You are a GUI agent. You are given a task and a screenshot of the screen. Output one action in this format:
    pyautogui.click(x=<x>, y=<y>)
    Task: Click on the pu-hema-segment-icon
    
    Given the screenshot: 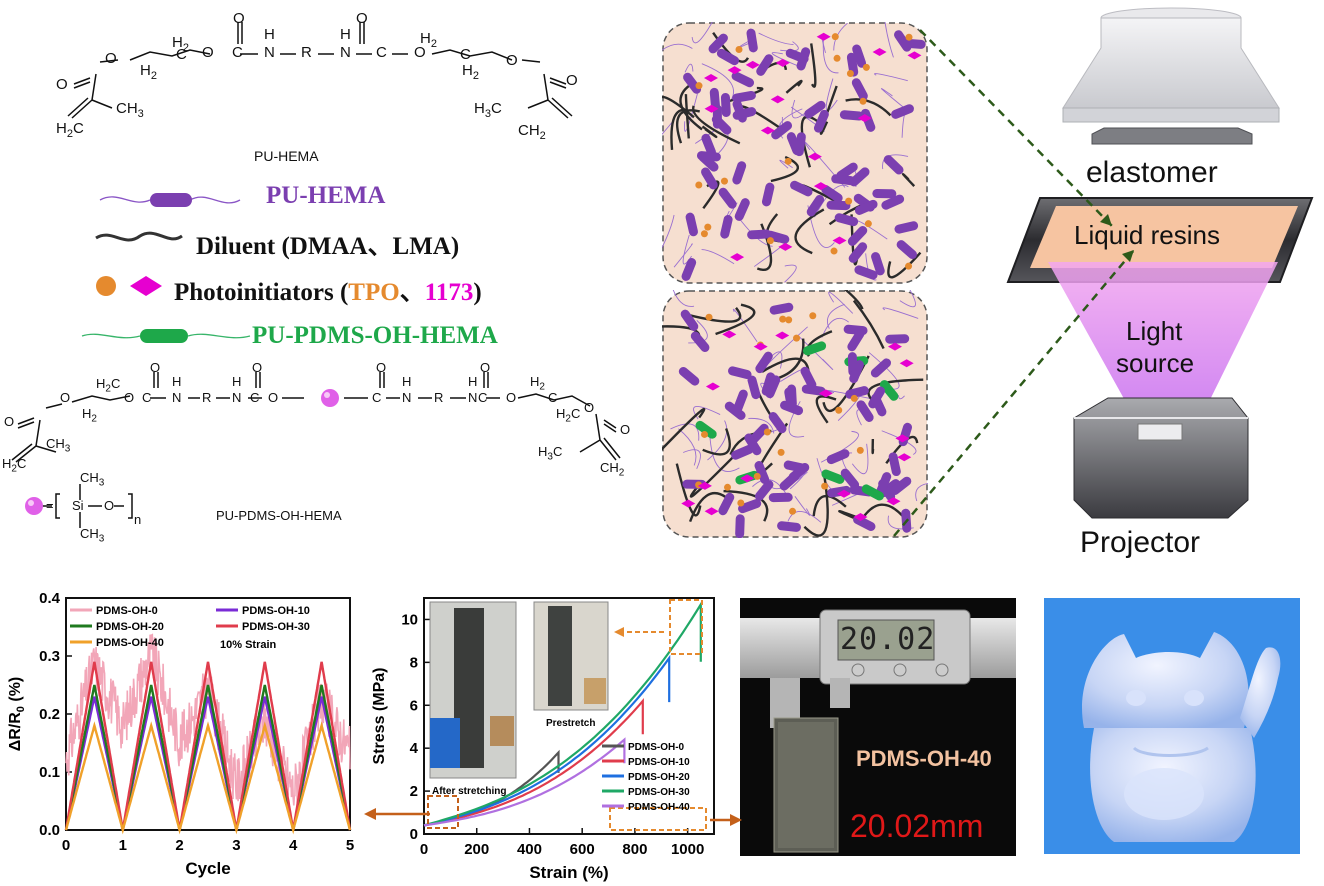 What is the action you would take?
    pyautogui.click(x=171, y=200)
    